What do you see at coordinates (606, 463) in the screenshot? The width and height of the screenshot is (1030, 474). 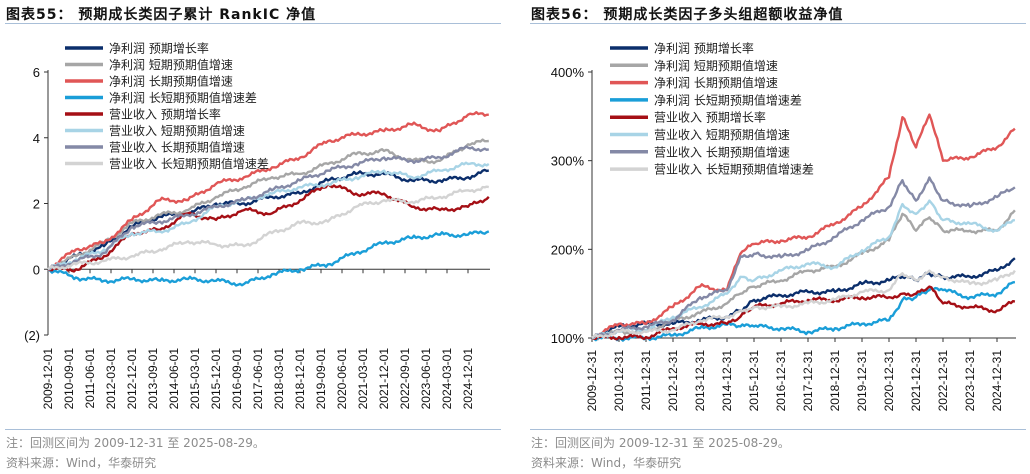 I see `source-note-right: 资料来源：Wind，华泰研究` at bounding box center [606, 463].